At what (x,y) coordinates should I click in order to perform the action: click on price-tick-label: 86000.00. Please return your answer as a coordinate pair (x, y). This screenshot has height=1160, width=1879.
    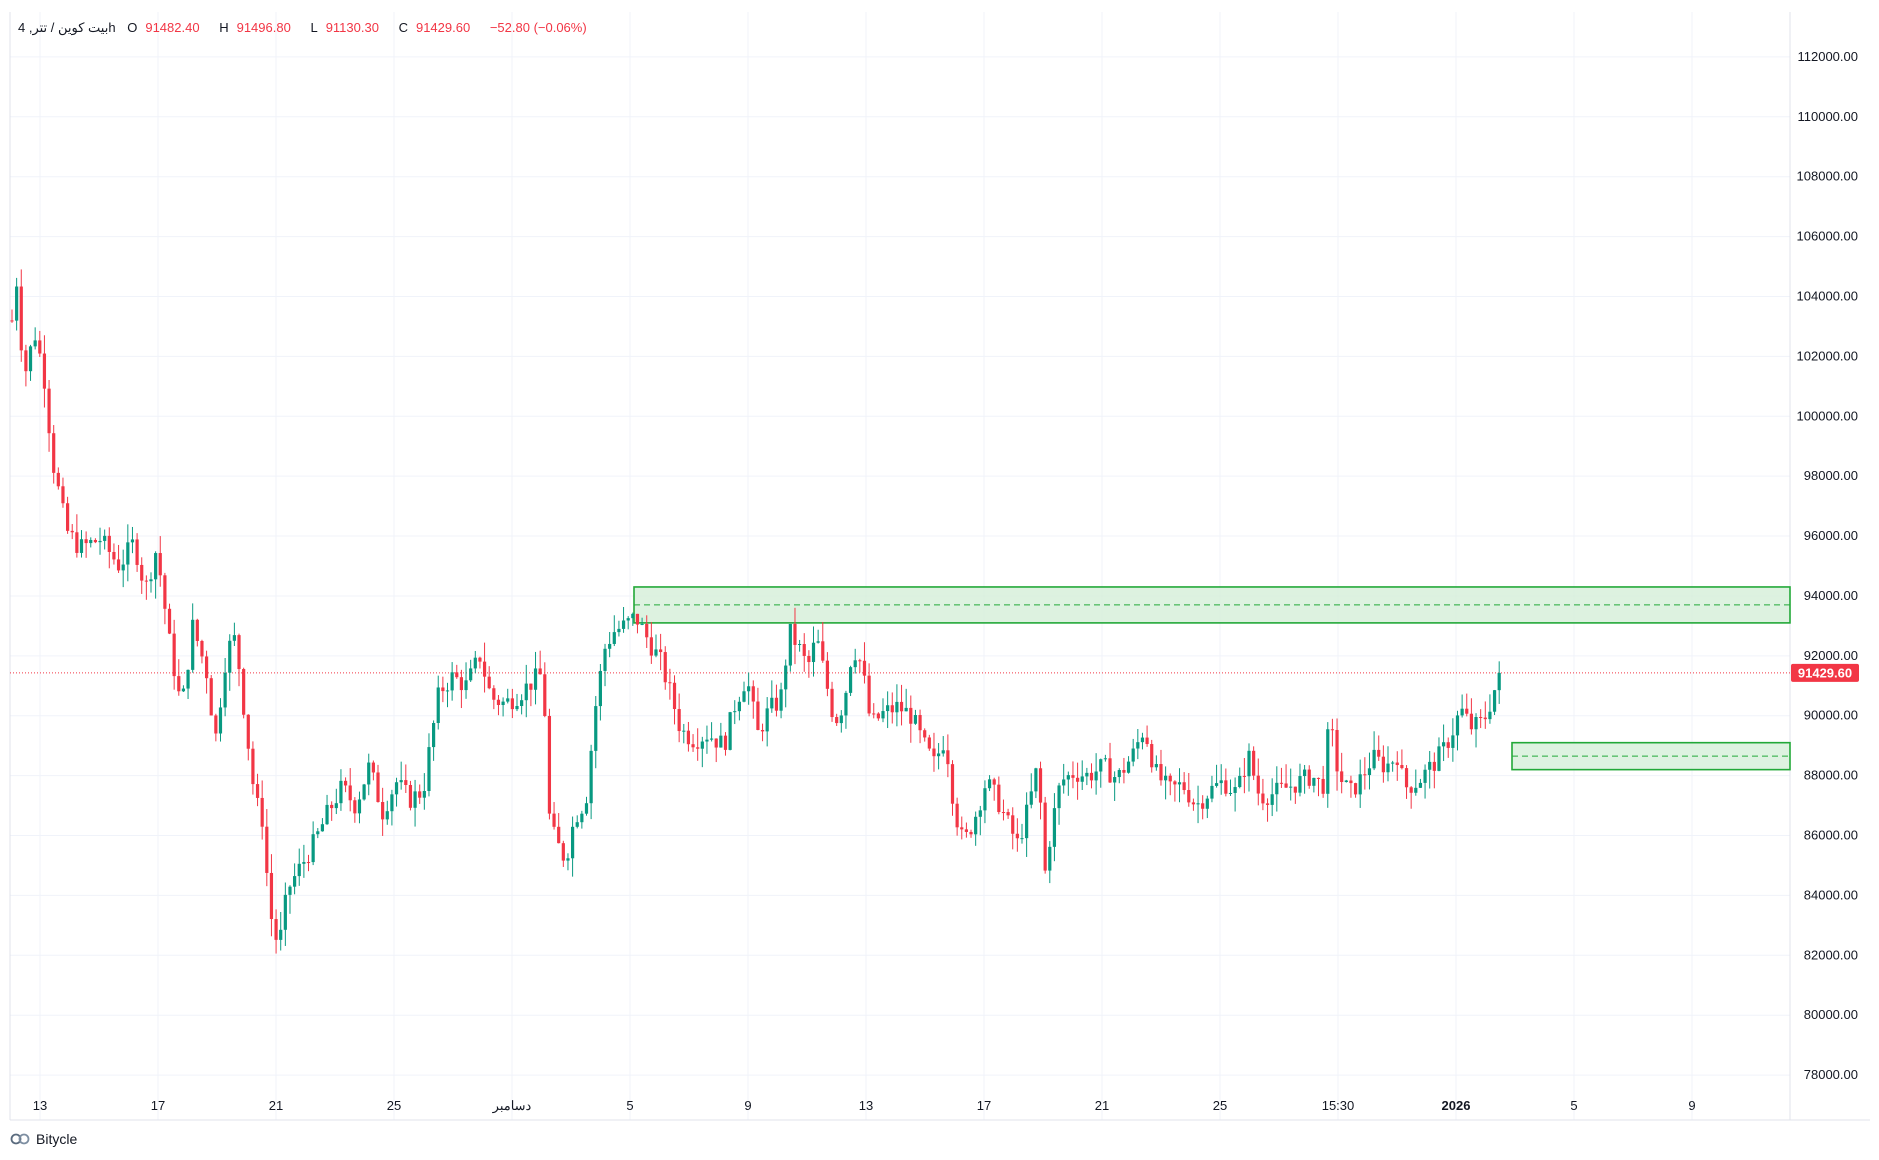
    Looking at the image, I should click on (1831, 835).